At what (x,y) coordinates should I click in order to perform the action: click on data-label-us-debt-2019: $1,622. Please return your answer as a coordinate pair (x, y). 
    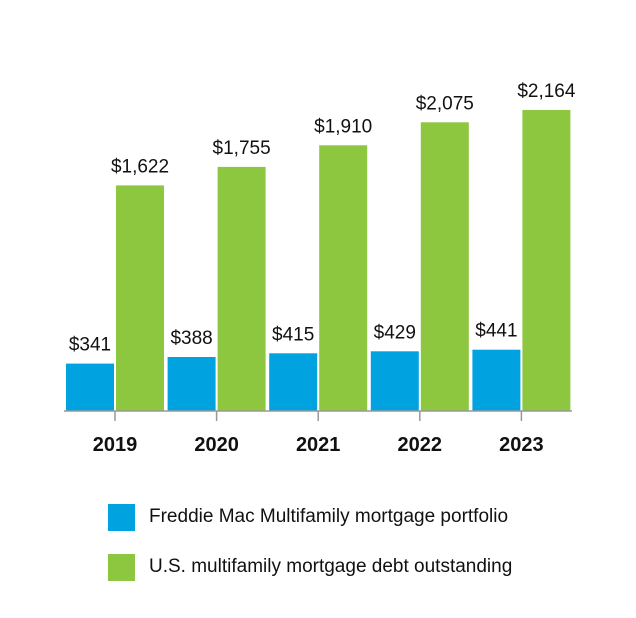
    Looking at the image, I should click on (140, 166).